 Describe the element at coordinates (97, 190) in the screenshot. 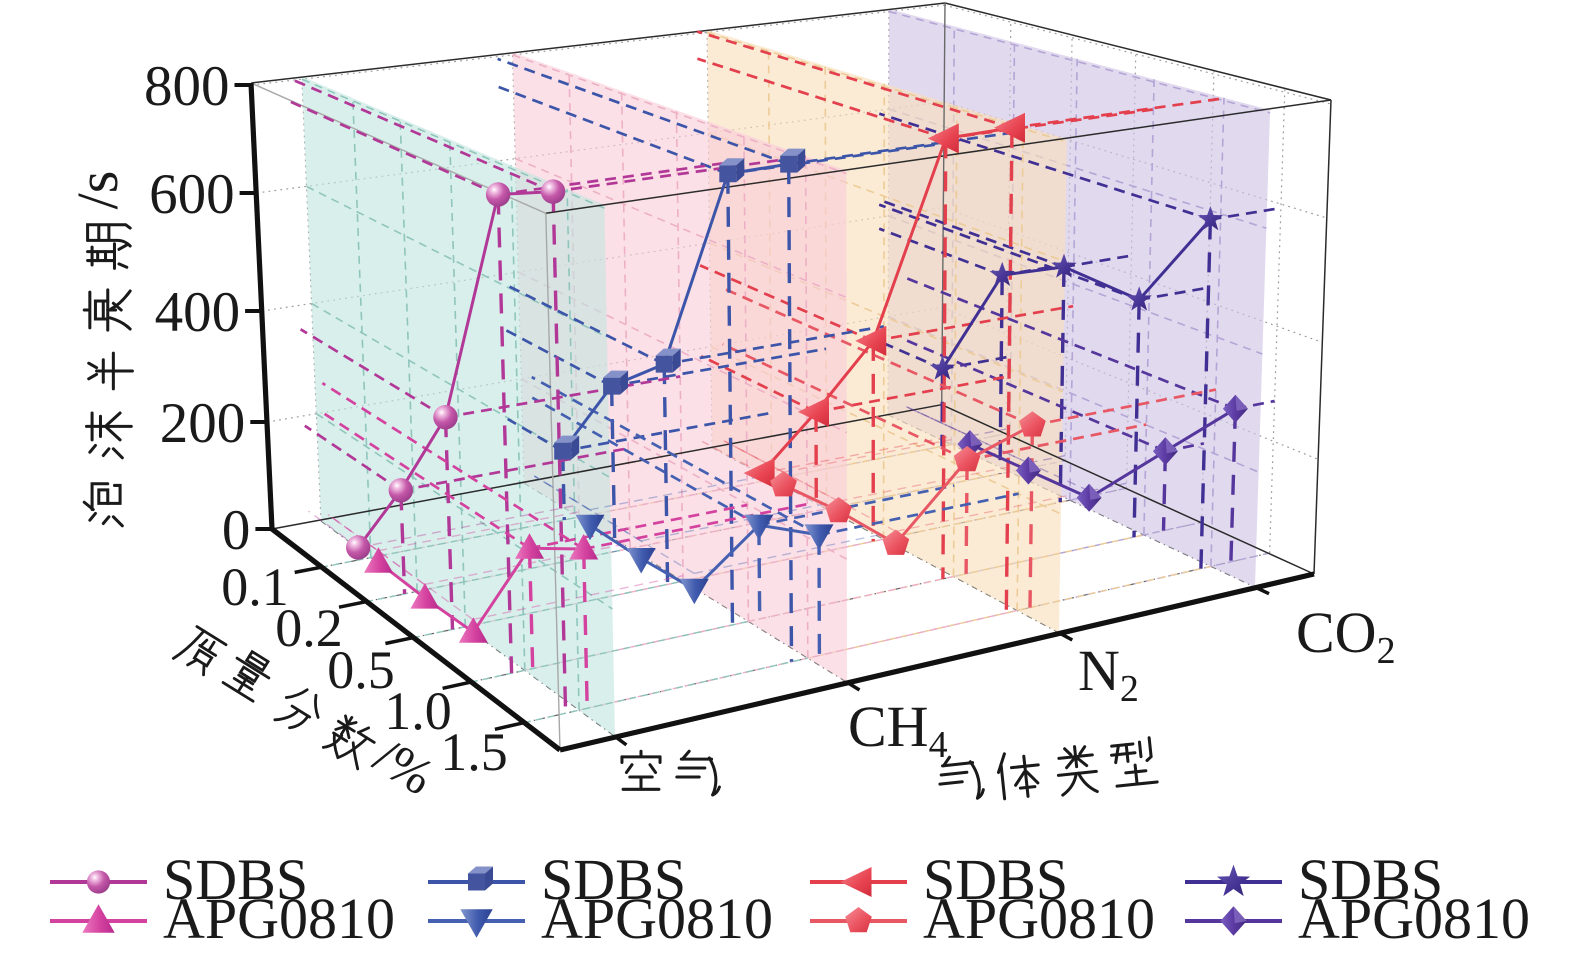

I see `svg-text: /s` at that location.